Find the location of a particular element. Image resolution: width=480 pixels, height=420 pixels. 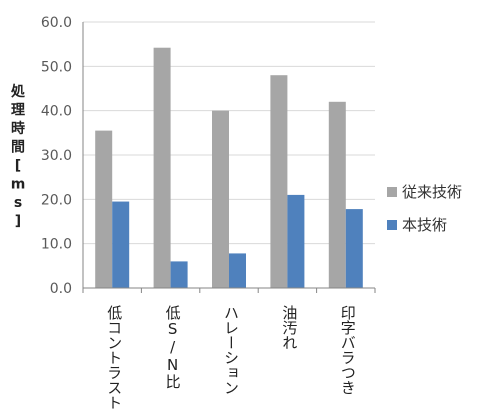

y-tick-label: 30.0 is located at coordinates (56, 156).